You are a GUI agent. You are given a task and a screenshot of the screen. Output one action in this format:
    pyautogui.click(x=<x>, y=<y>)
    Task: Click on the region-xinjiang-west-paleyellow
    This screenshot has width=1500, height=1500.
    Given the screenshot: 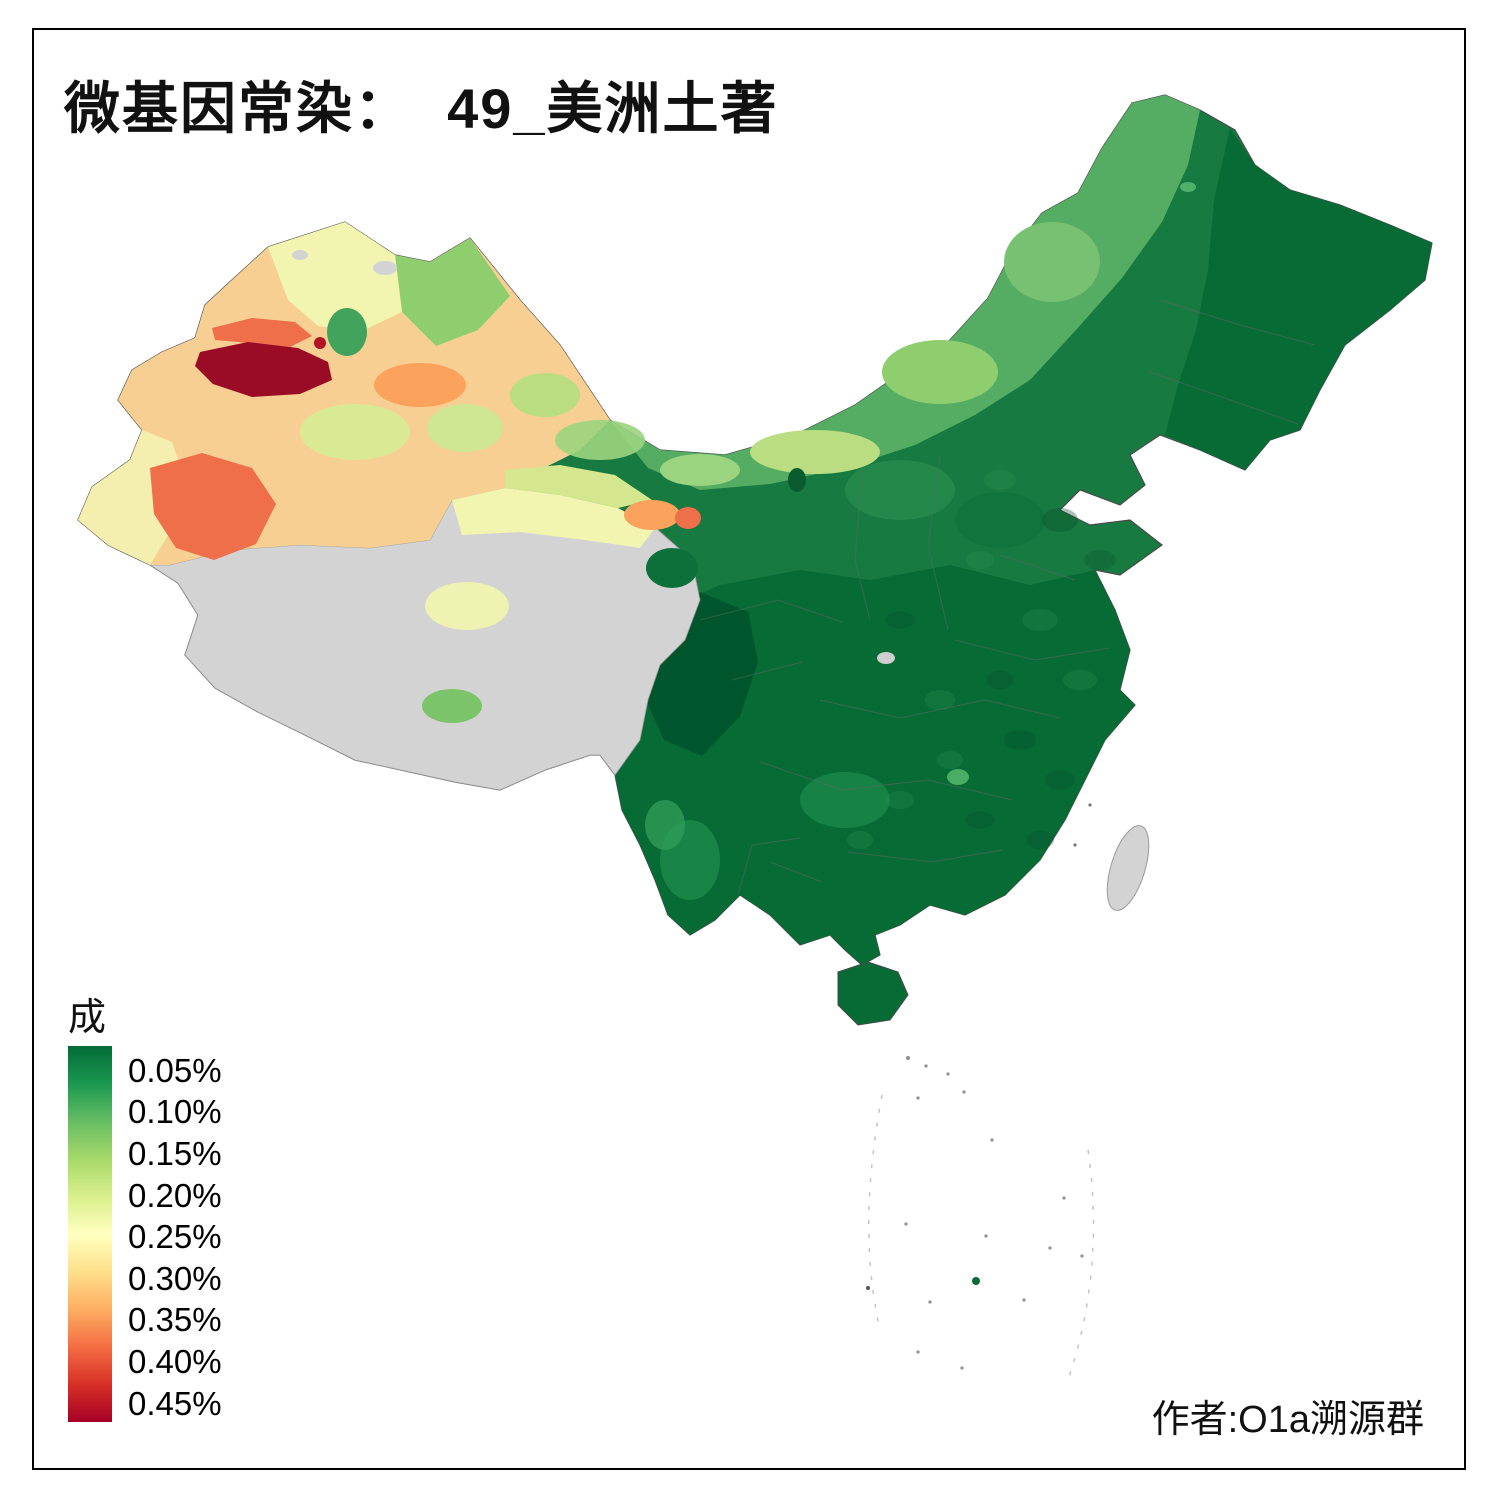 What is the action you would take?
    pyautogui.click(x=132, y=497)
    